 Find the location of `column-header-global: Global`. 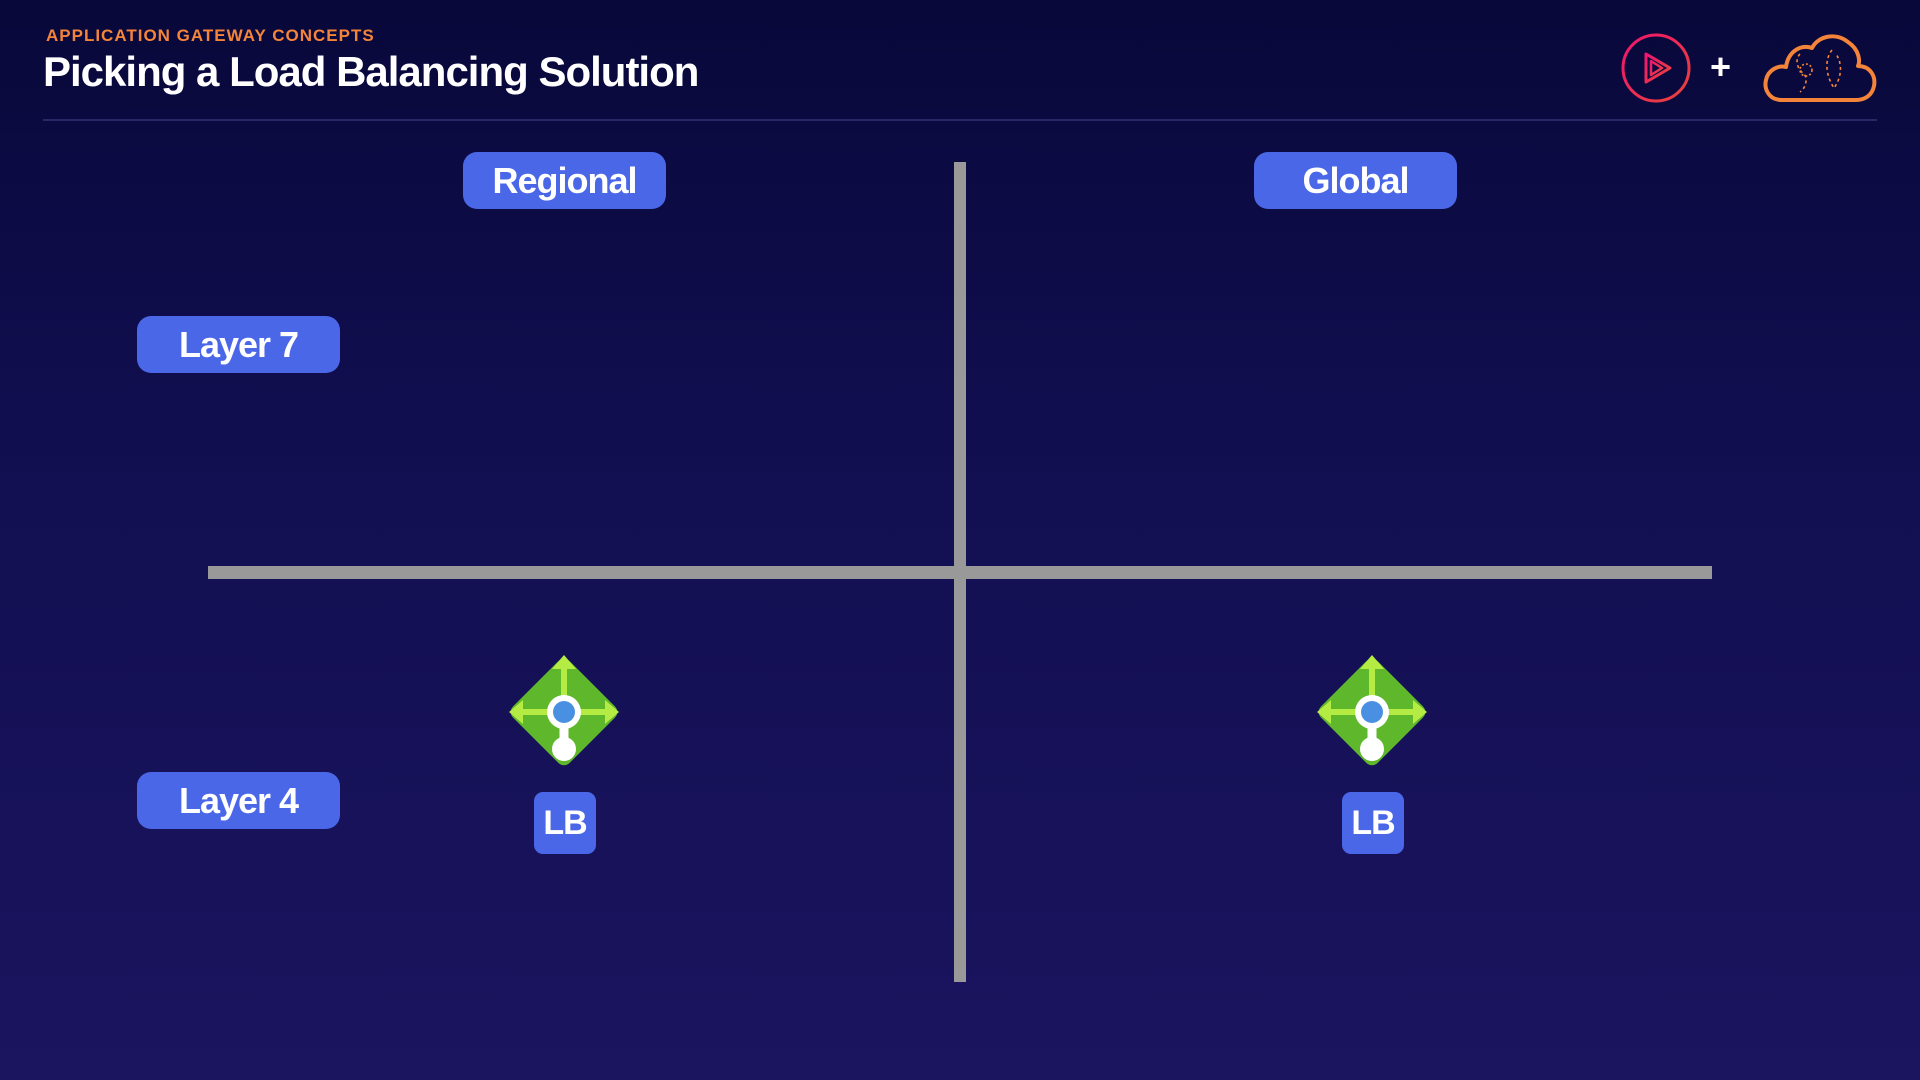

column-header-global: Global is located at coordinates (1355, 180).